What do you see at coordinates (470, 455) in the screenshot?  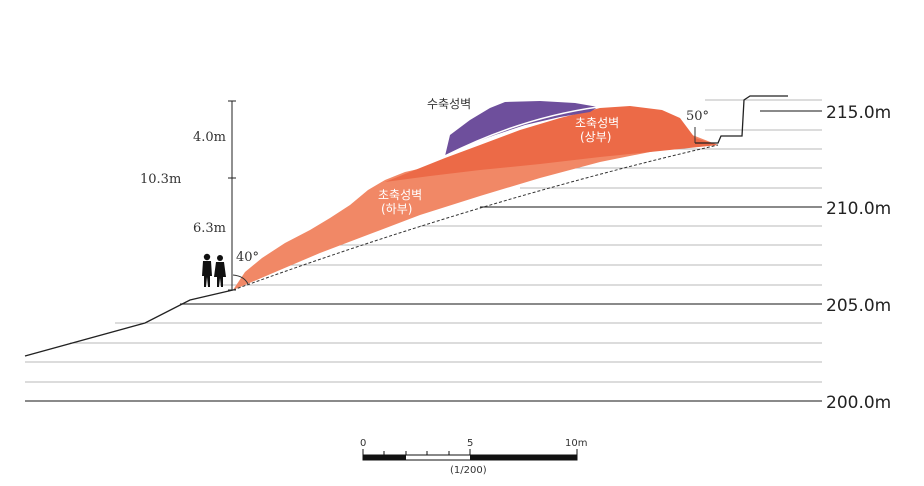 I see `scale-bar` at bounding box center [470, 455].